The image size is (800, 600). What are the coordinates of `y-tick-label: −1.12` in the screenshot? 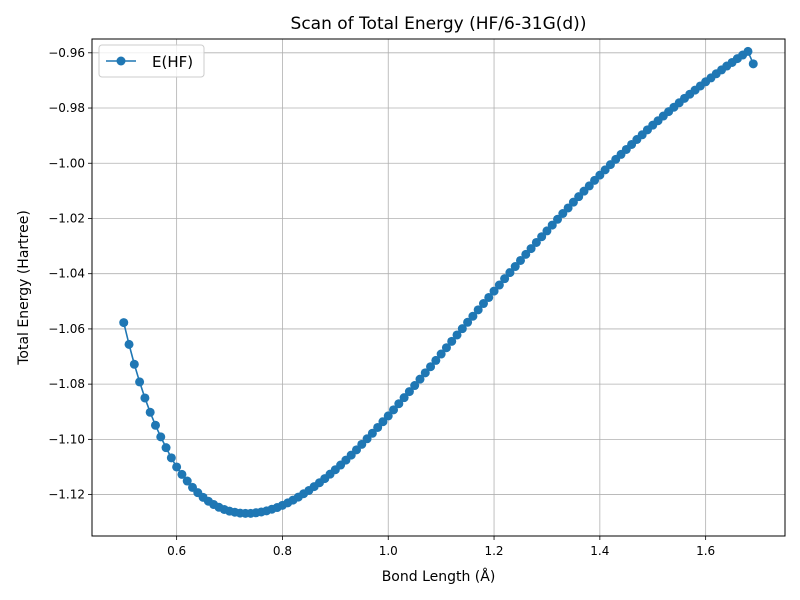 It's located at (66, 495).